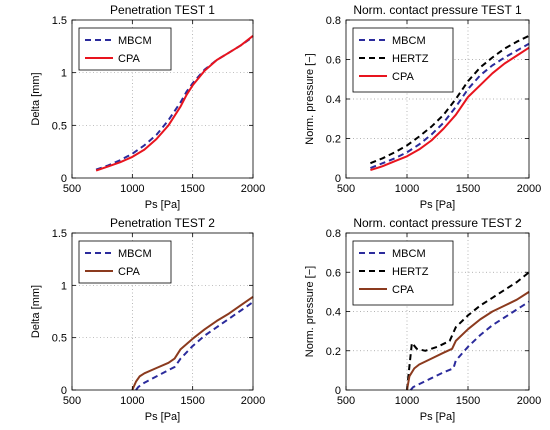 The height and width of the screenshot is (430, 550). I want to click on chart-title: Norm. contact pressure TEST 2, so click(437, 223).